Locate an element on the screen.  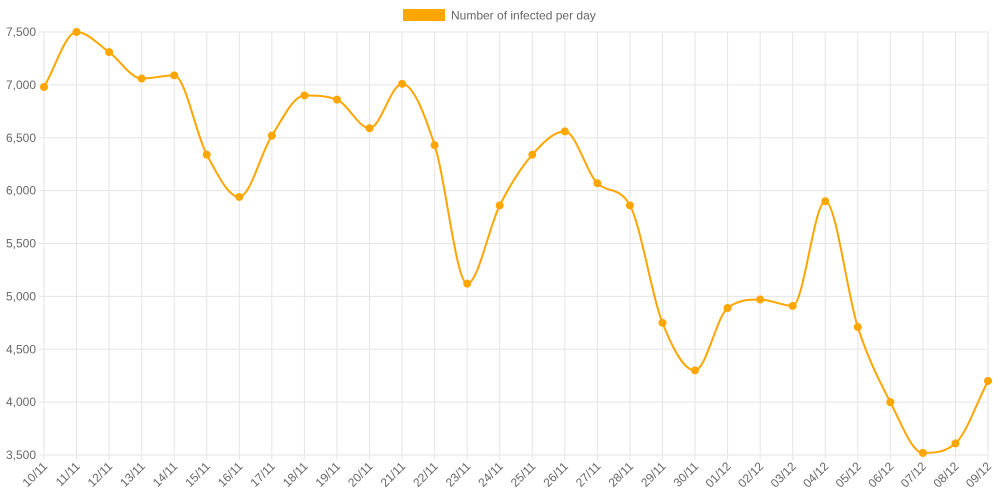
x-tick-label: 02/12 is located at coordinates (750, 474).